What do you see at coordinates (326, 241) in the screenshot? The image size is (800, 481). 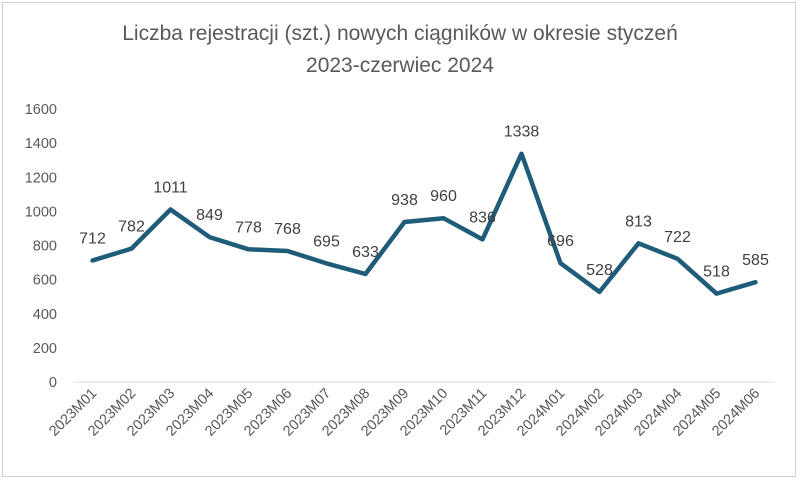 I see `data-label: 695` at bounding box center [326, 241].